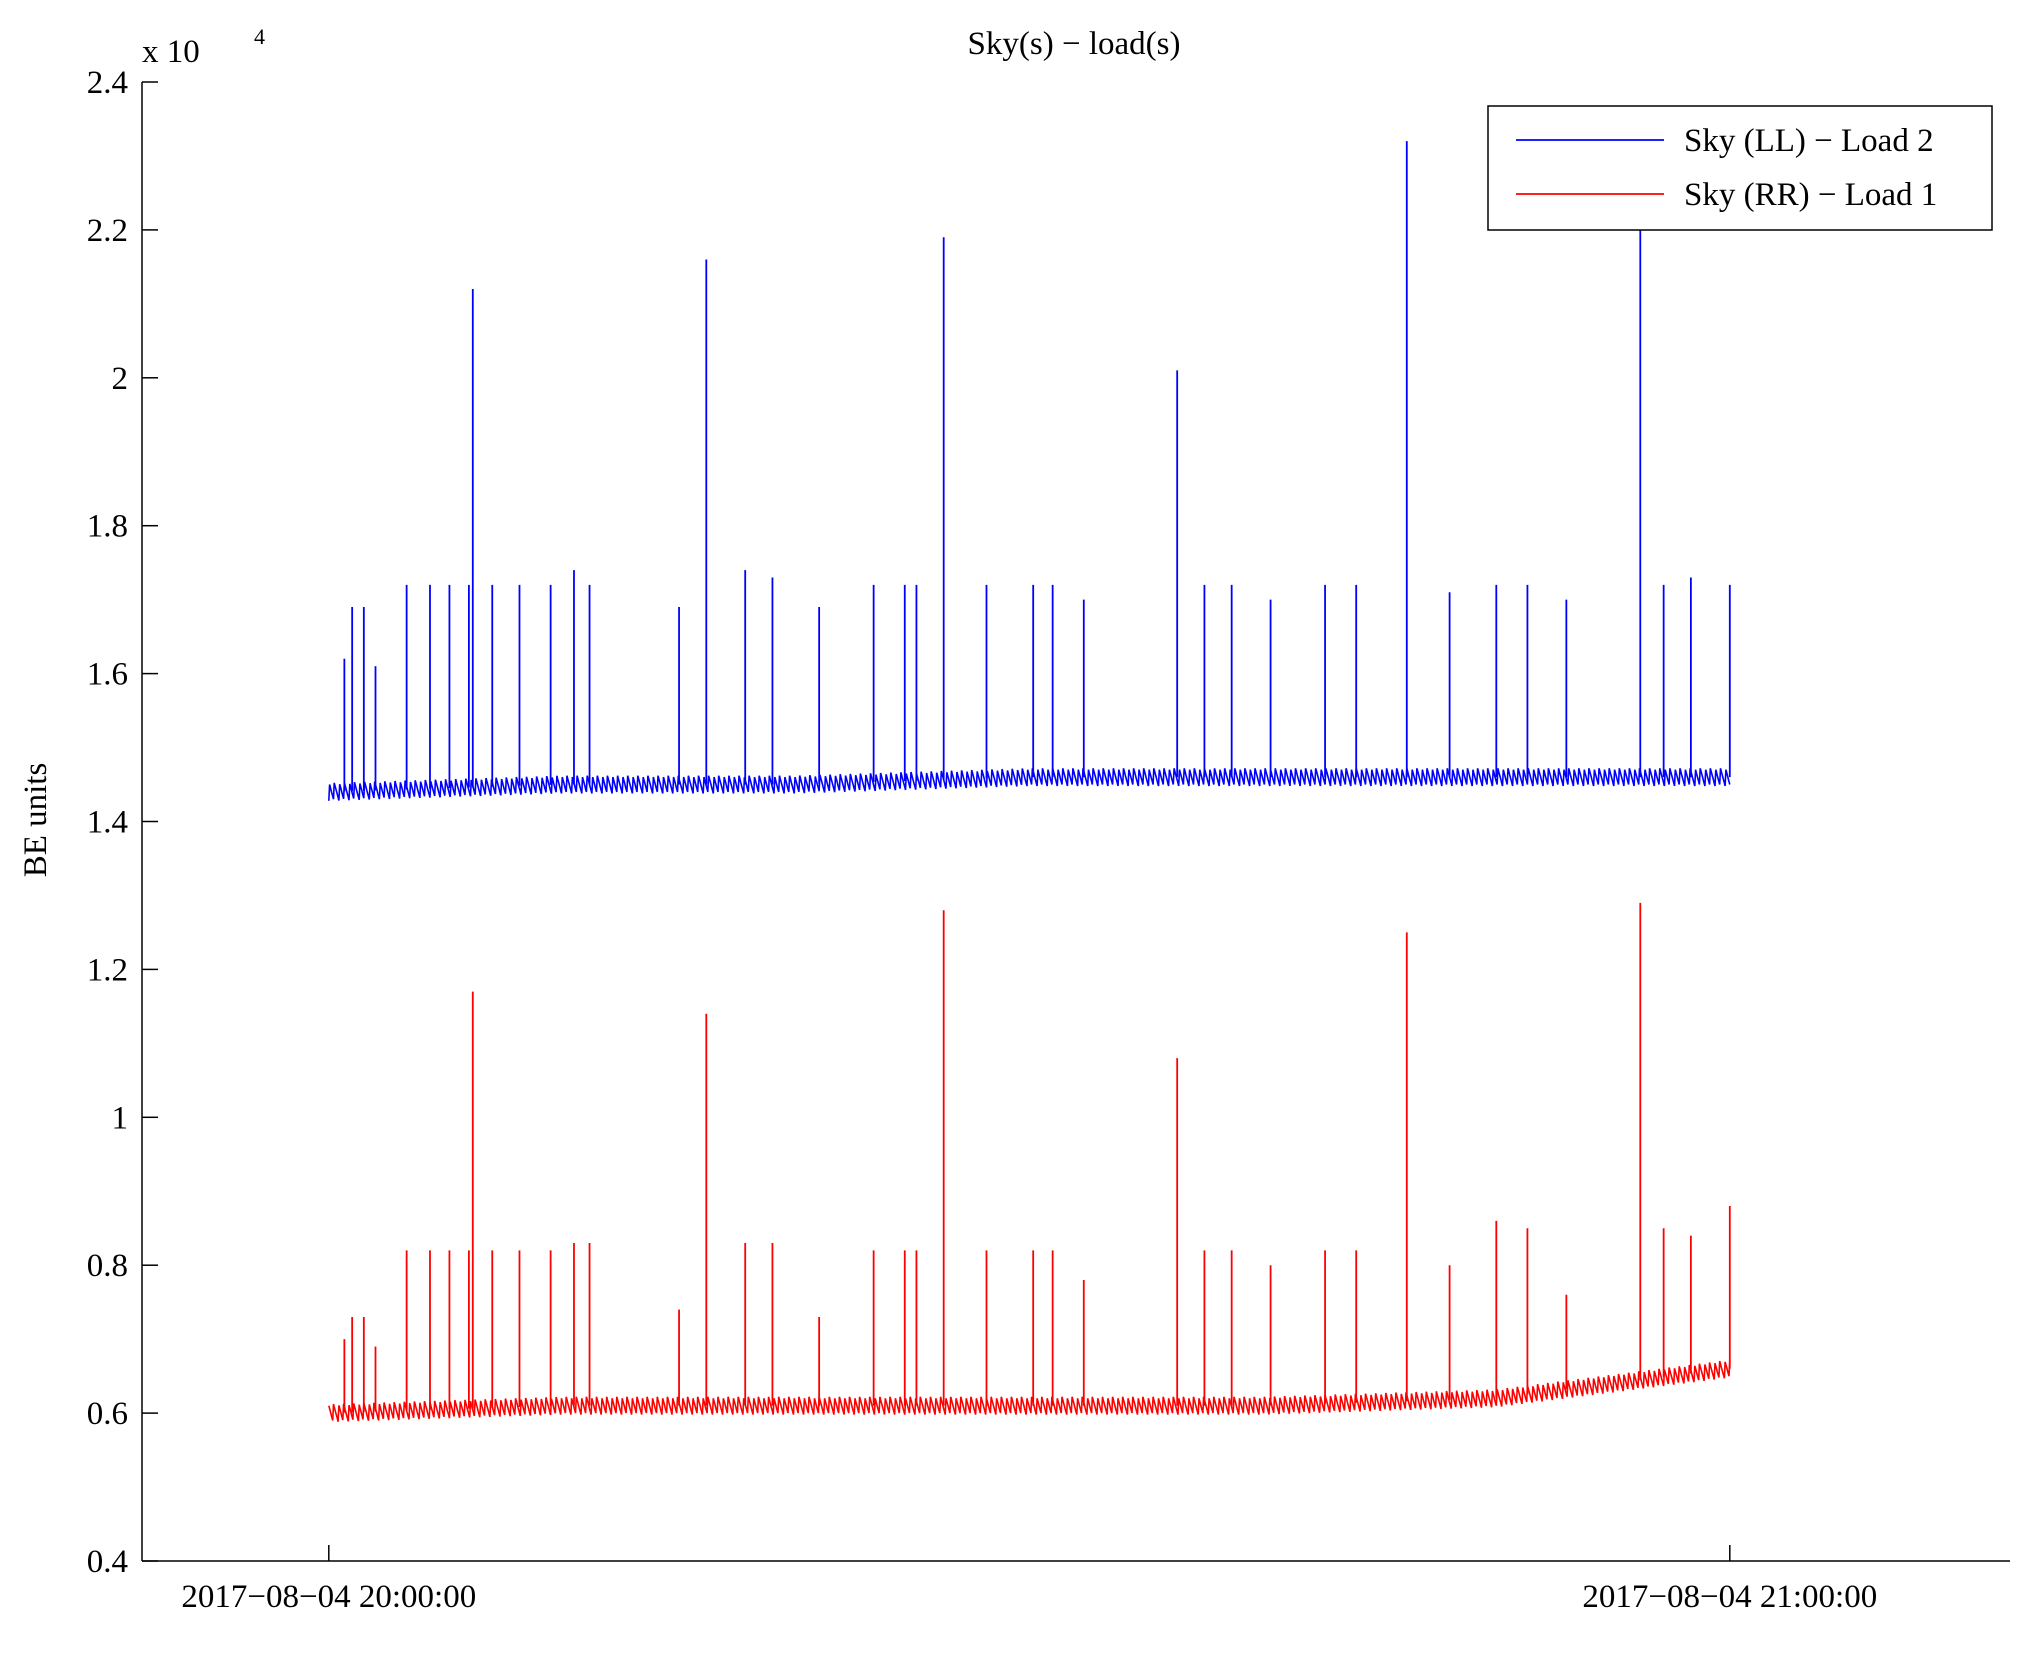 The image size is (2029, 1679). Describe the element at coordinates (1729, 1597) in the screenshot. I see `x-tick-label: 2017−08−04 21:00:00` at that location.